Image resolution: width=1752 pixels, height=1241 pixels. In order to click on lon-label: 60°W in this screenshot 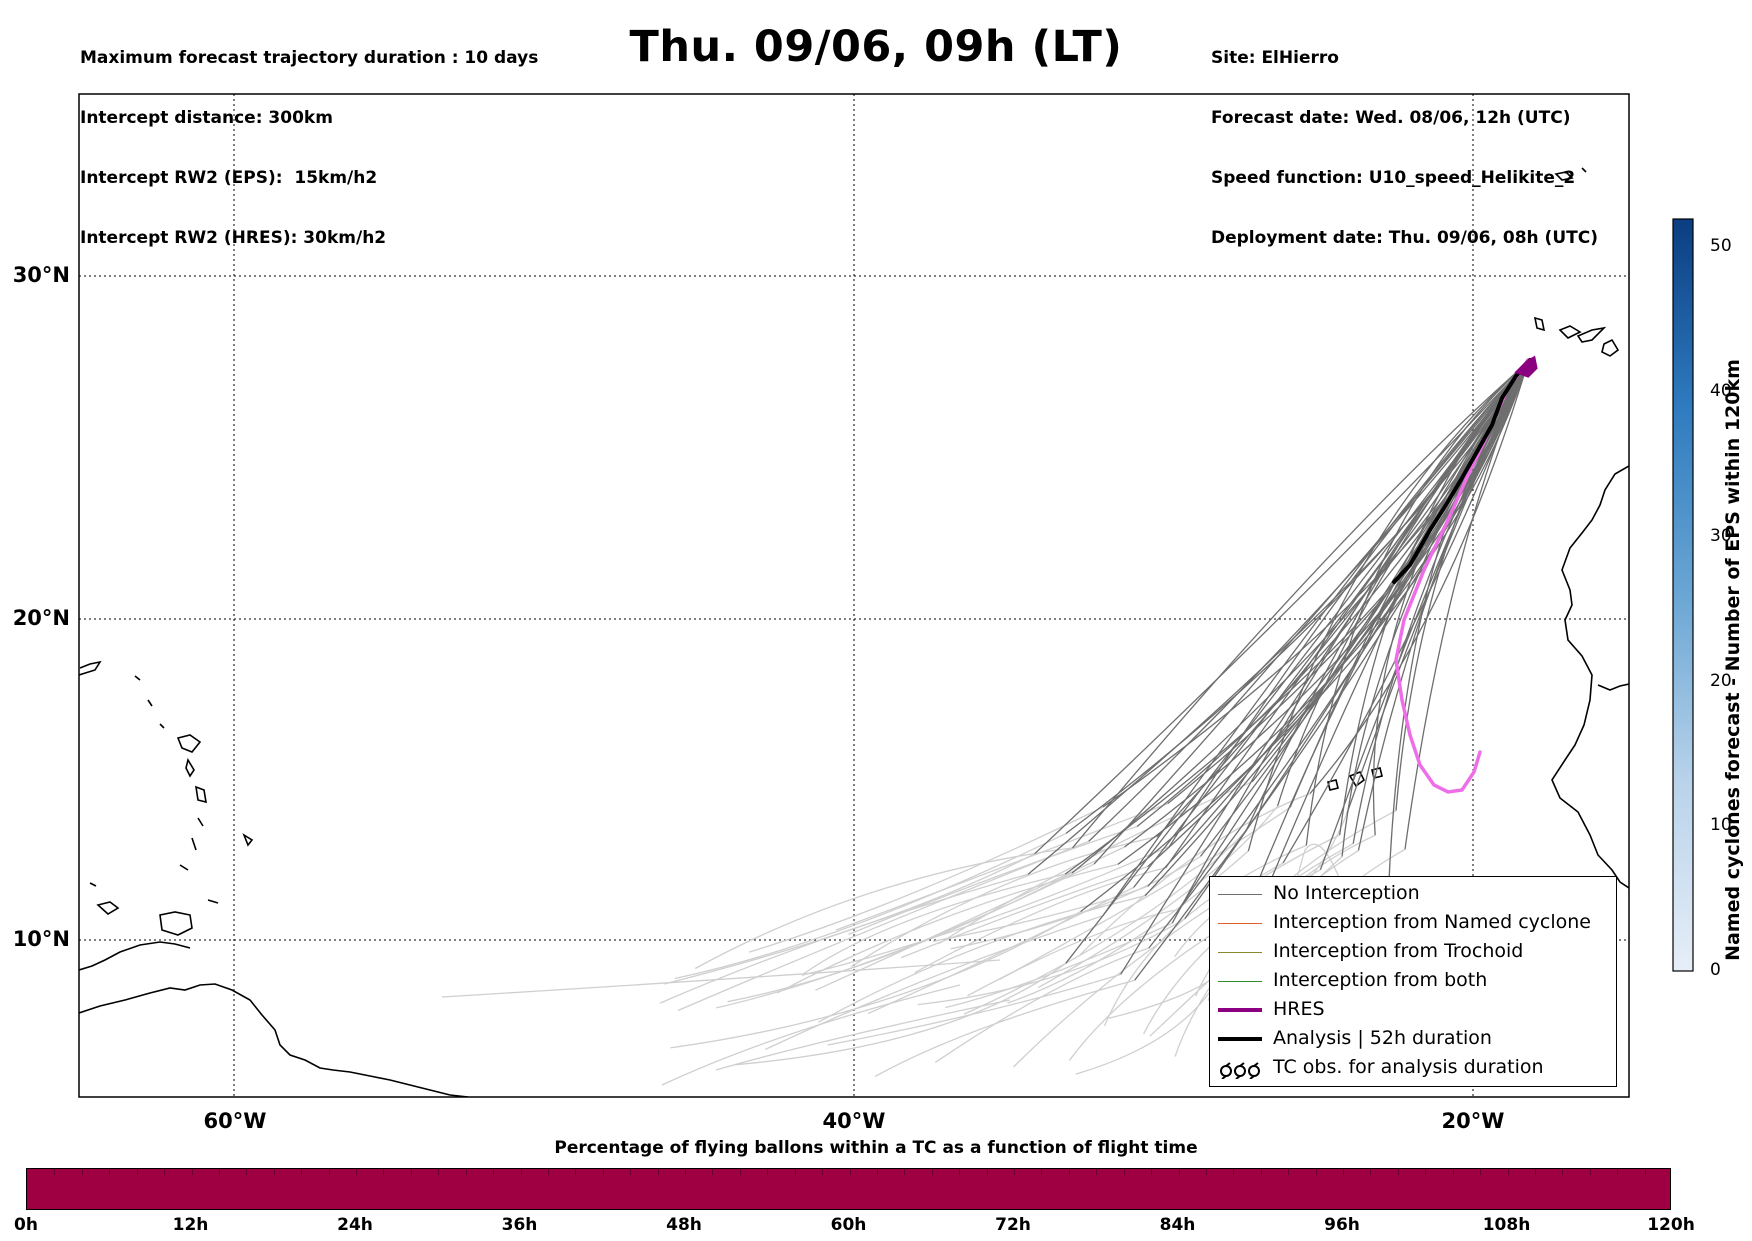, I will do `click(235, 1121)`.